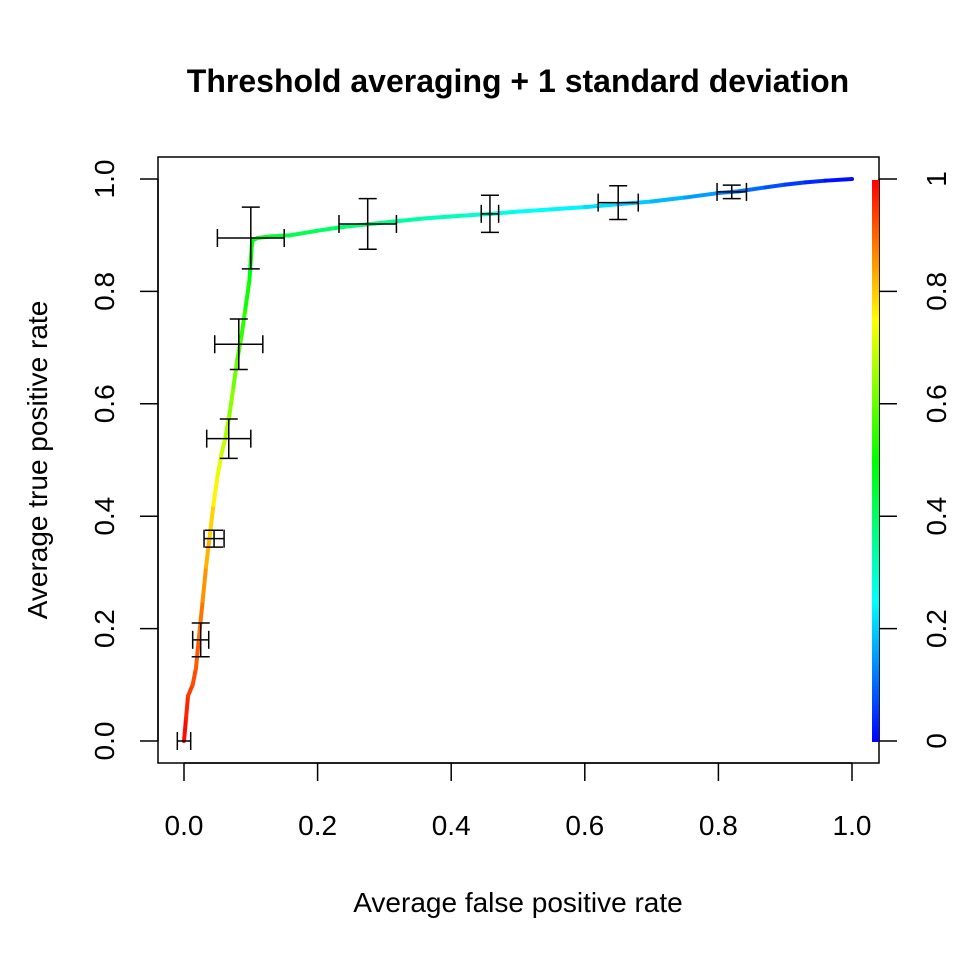 The image size is (960, 960). I want to click on x-axis: 0.0 0.2 0.4 0.6 0.8 1.0, so click(518, 801).